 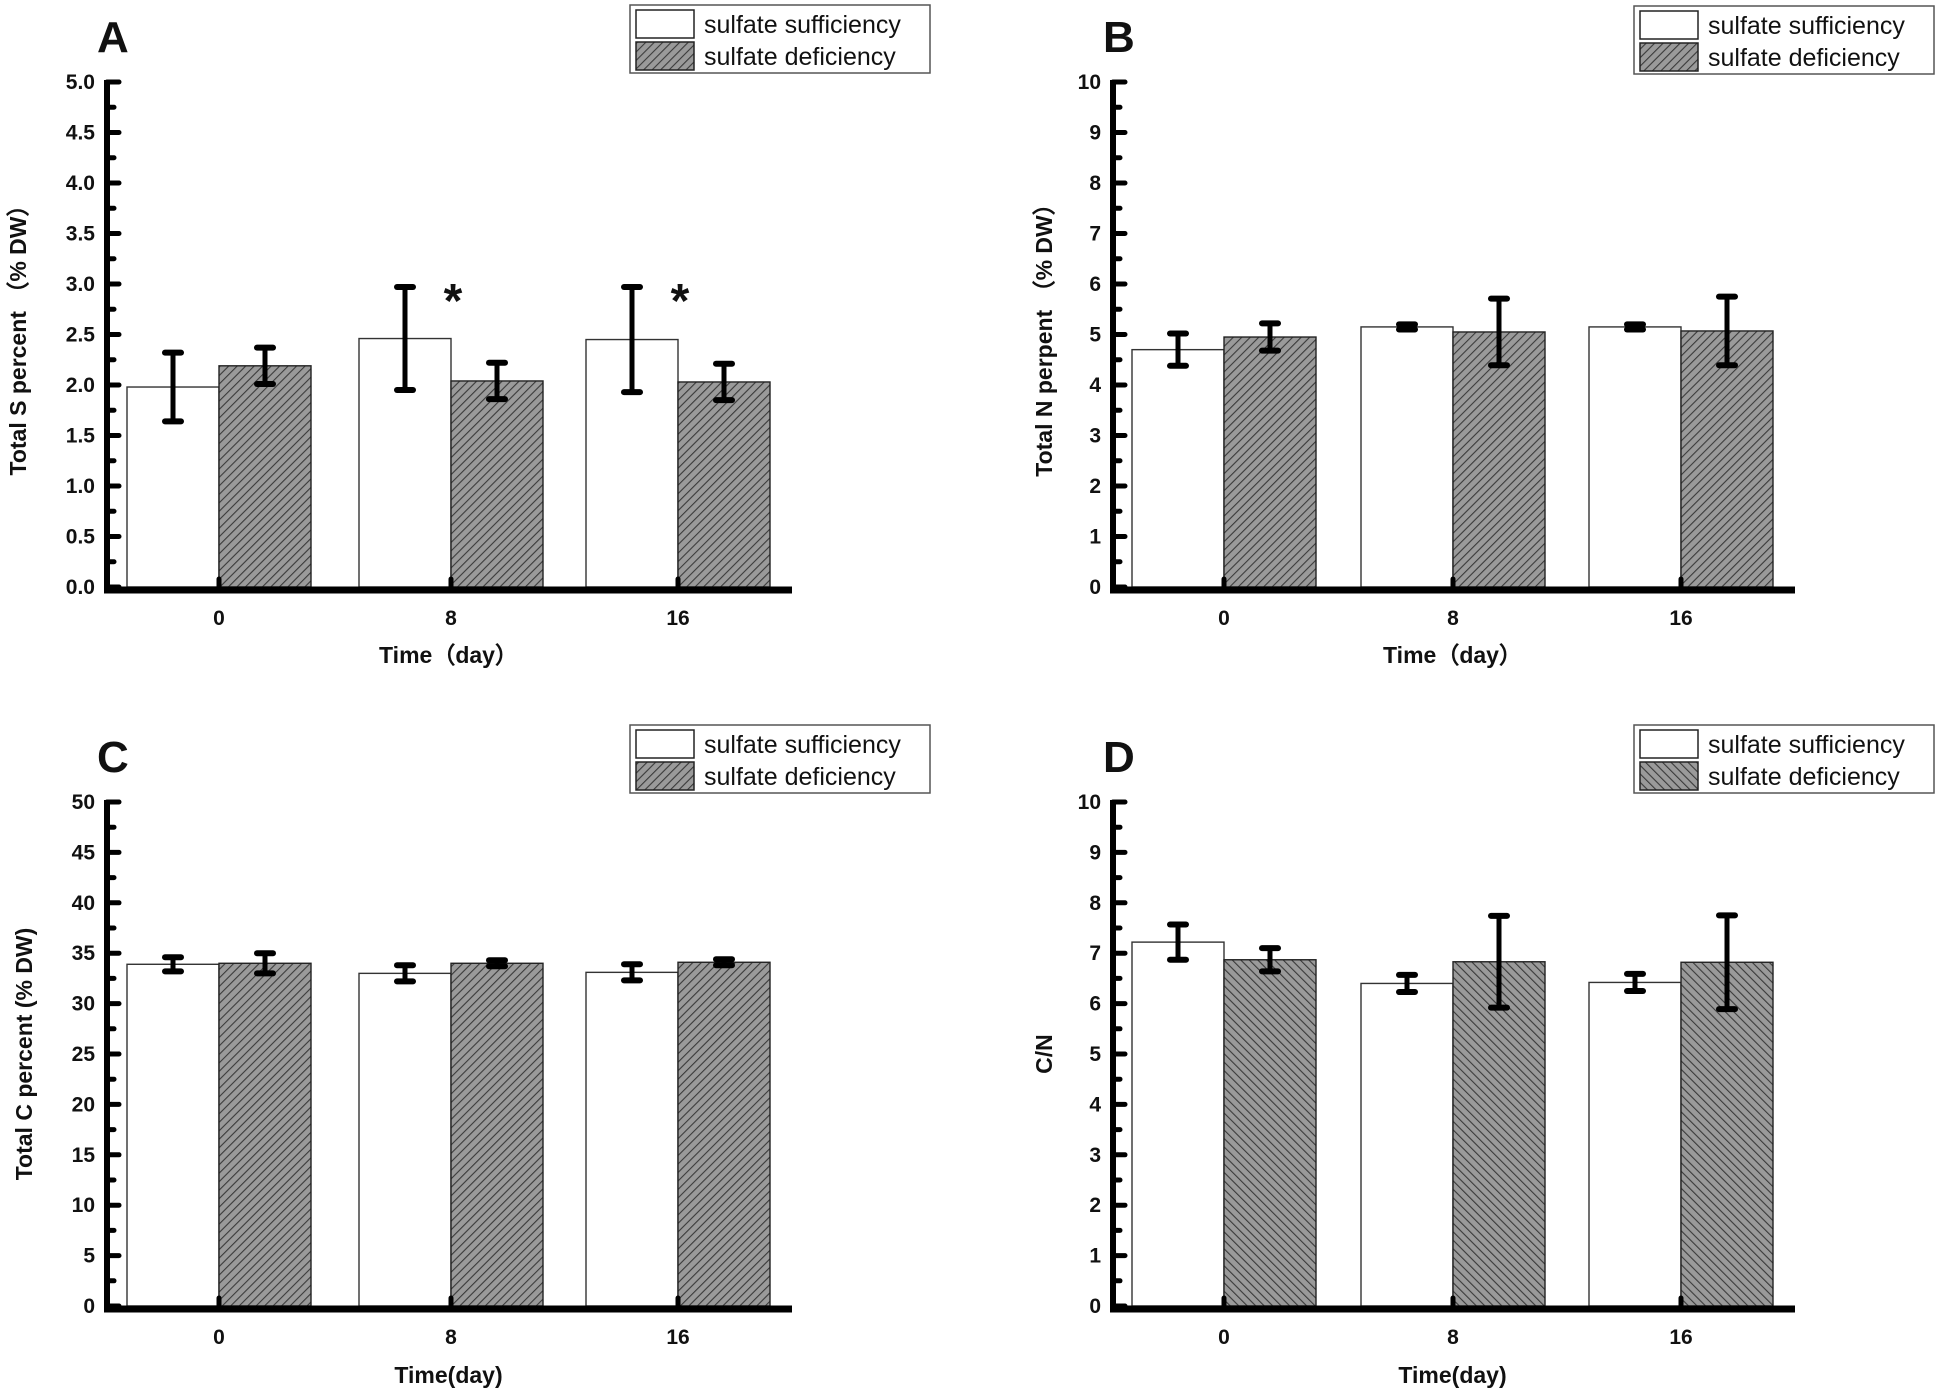 I want to click on panel-letter: B, so click(x=1119, y=37).